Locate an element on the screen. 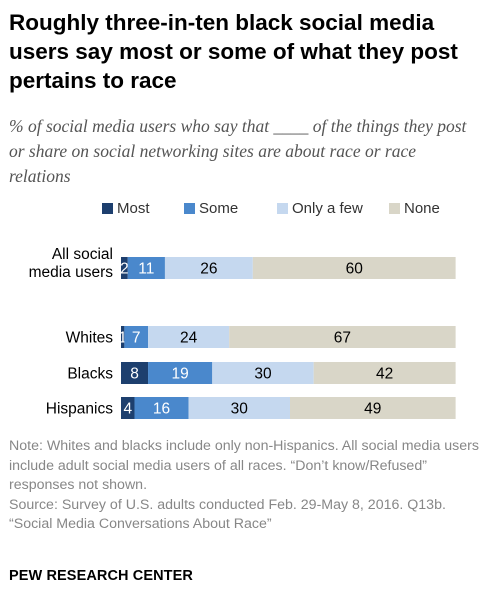 The width and height of the screenshot is (493, 607). data-label-all-social-media-users-most: 2 is located at coordinates (124, 269).